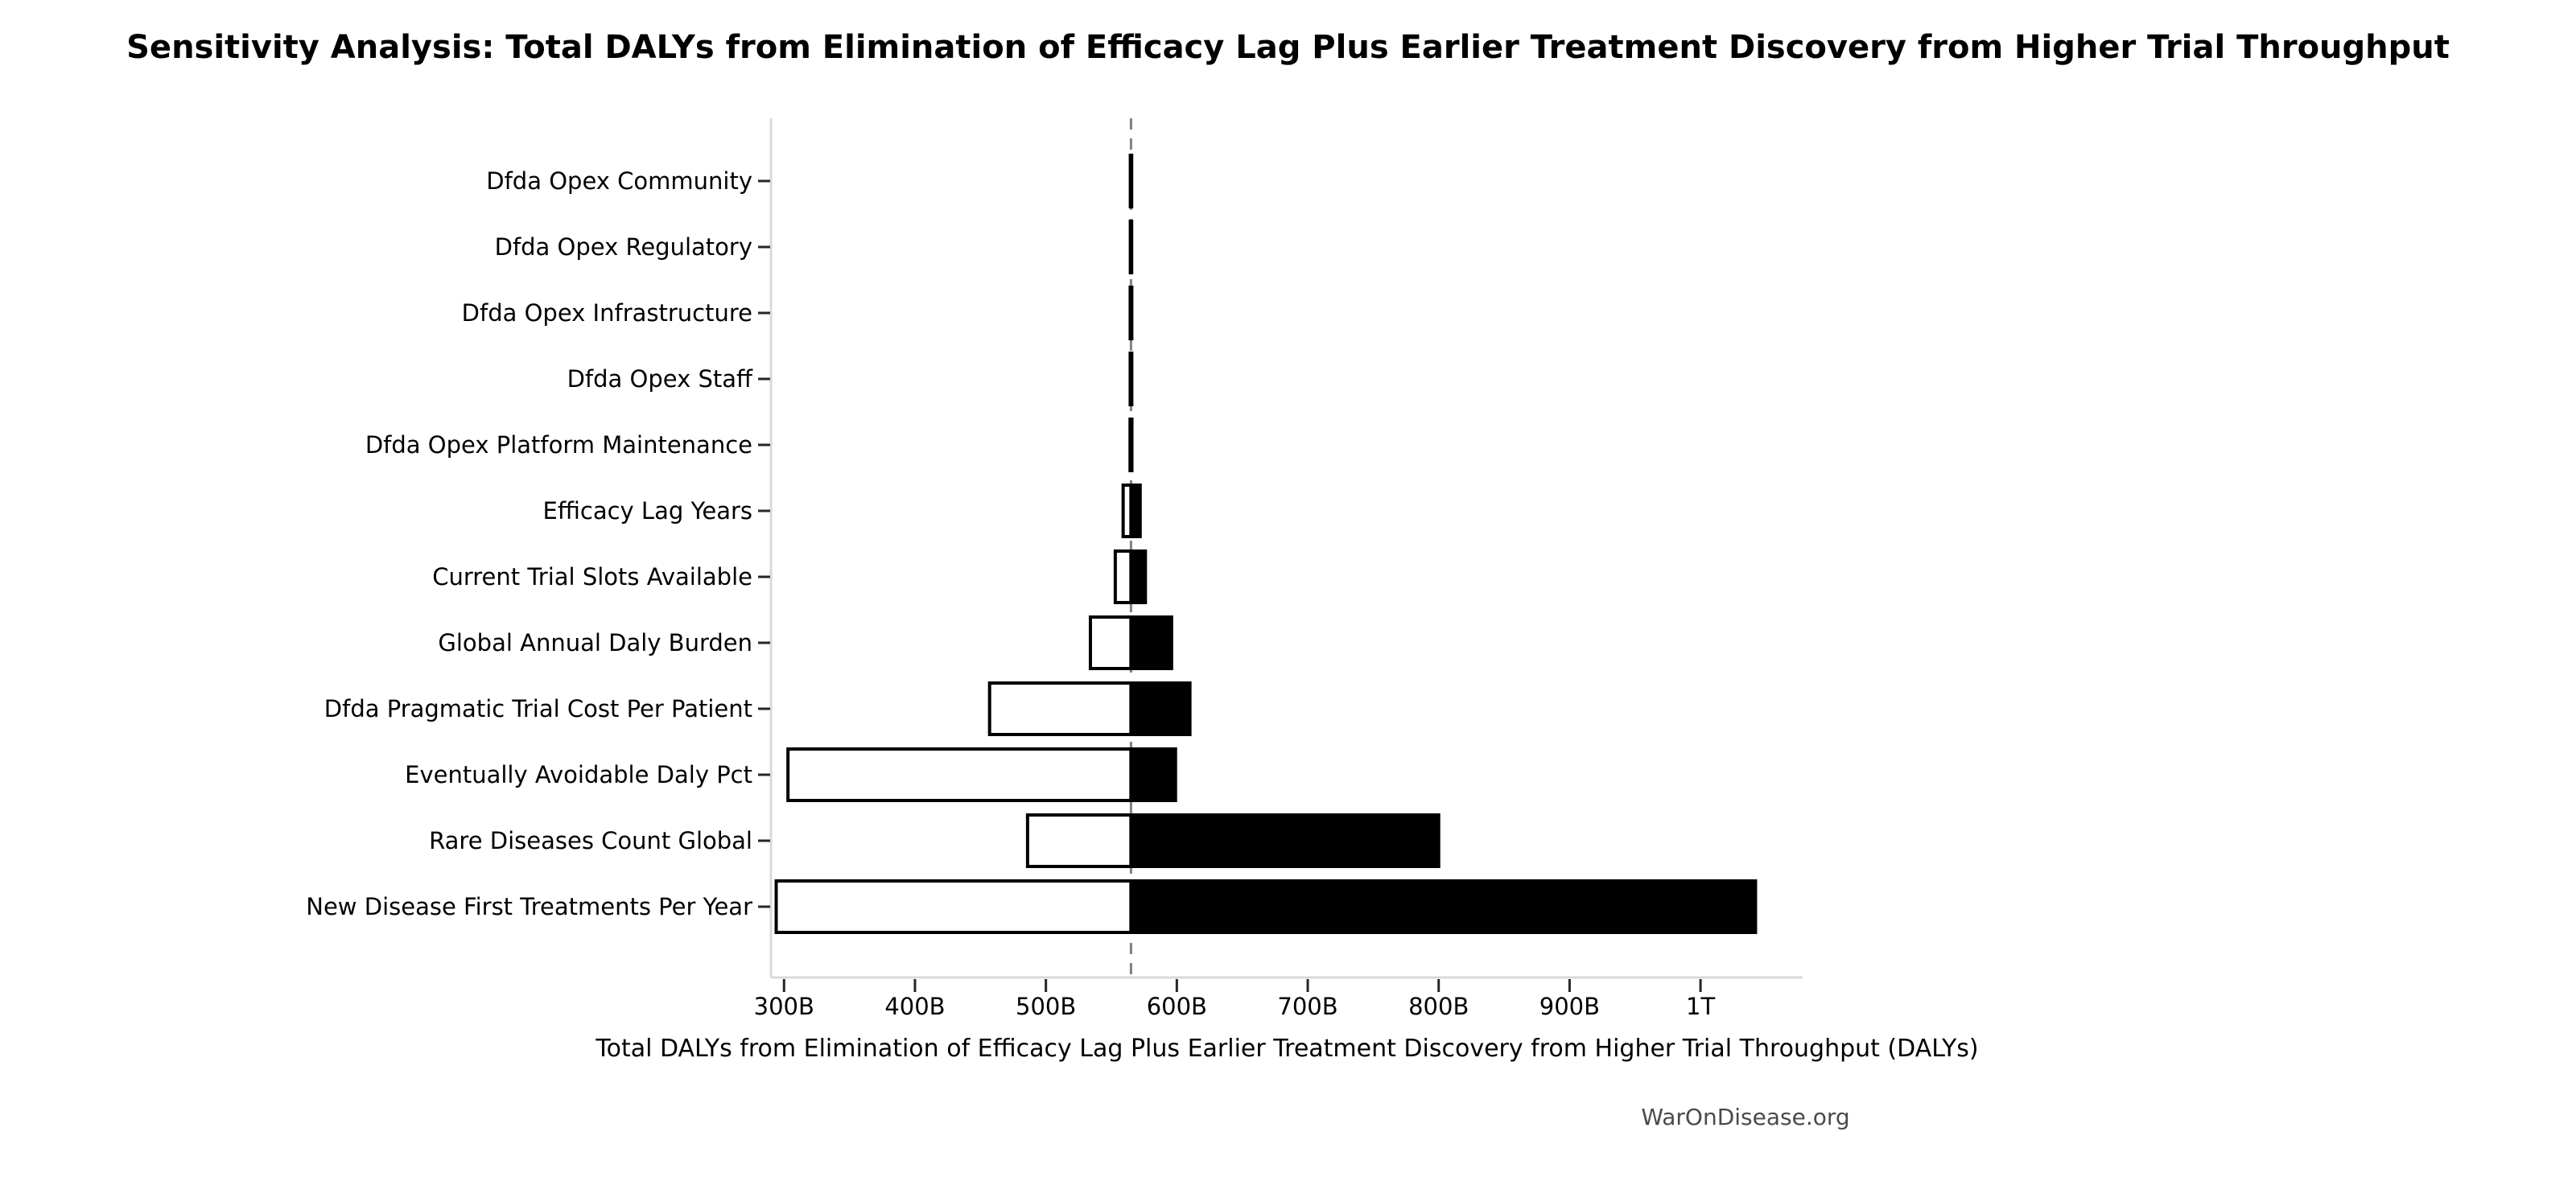 Image resolution: width=2576 pixels, height=1177 pixels. What do you see at coordinates (592, 577) in the screenshot?
I see `y-axis-label: Current Trial Slots Available` at bounding box center [592, 577].